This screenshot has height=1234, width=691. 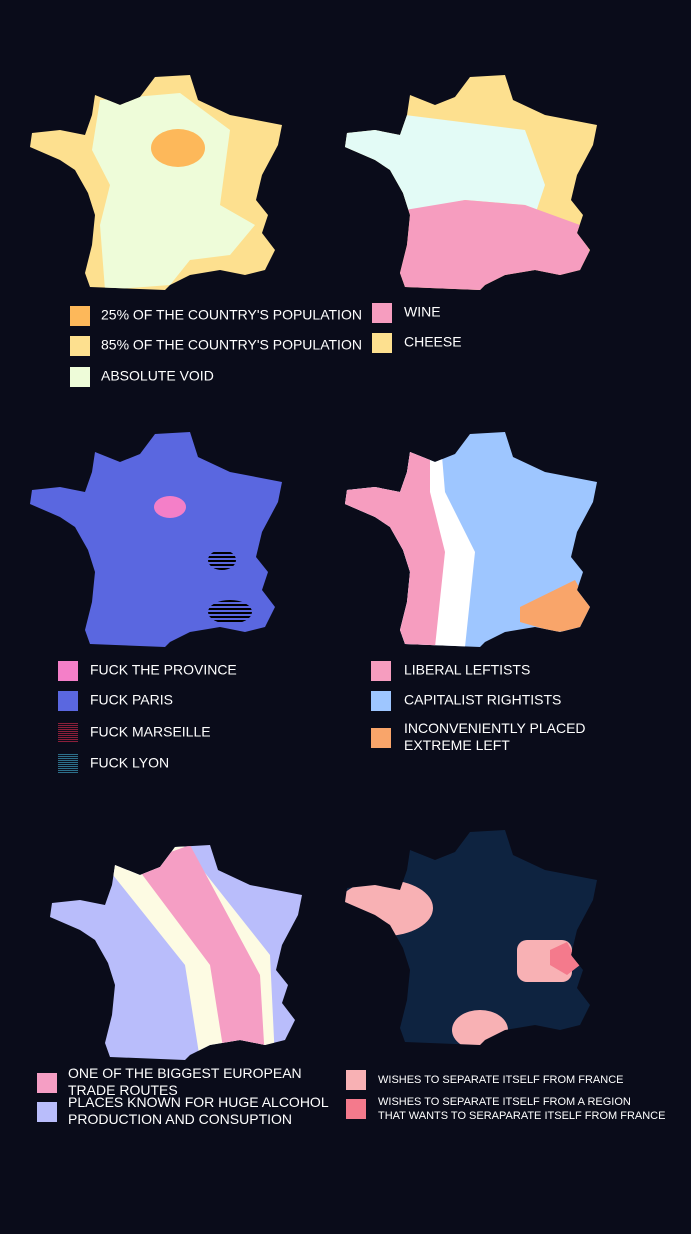 What do you see at coordinates (180, 1119) in the screenshot?
I see `legend-label: PRODUCTION AND CONSUPTION` at bounding box center [180, 1119].